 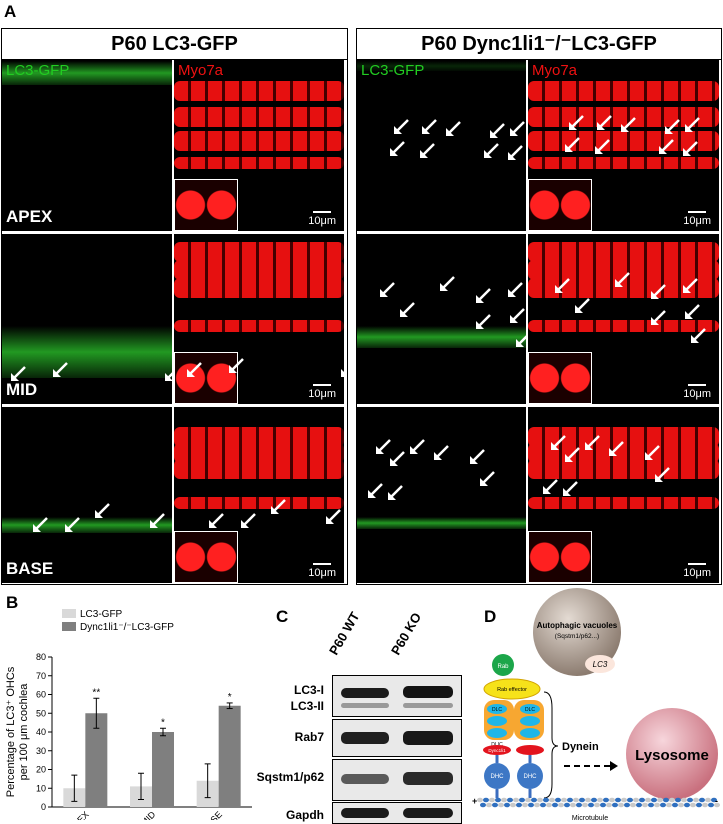 What do you see at coordinates (96, 760) in the screenshot?
I see `bar` at bounding box center [96, 760].